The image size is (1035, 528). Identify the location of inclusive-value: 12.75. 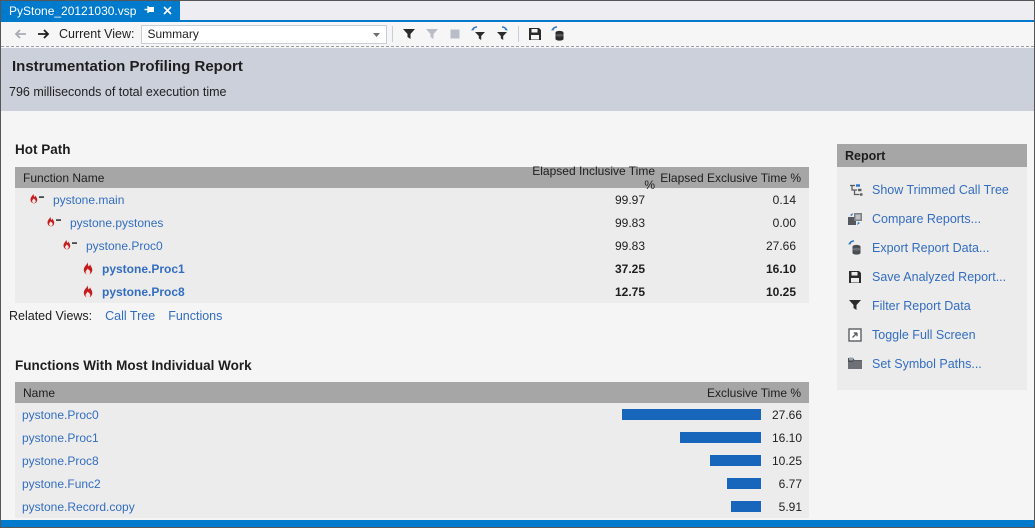
(629, 291).